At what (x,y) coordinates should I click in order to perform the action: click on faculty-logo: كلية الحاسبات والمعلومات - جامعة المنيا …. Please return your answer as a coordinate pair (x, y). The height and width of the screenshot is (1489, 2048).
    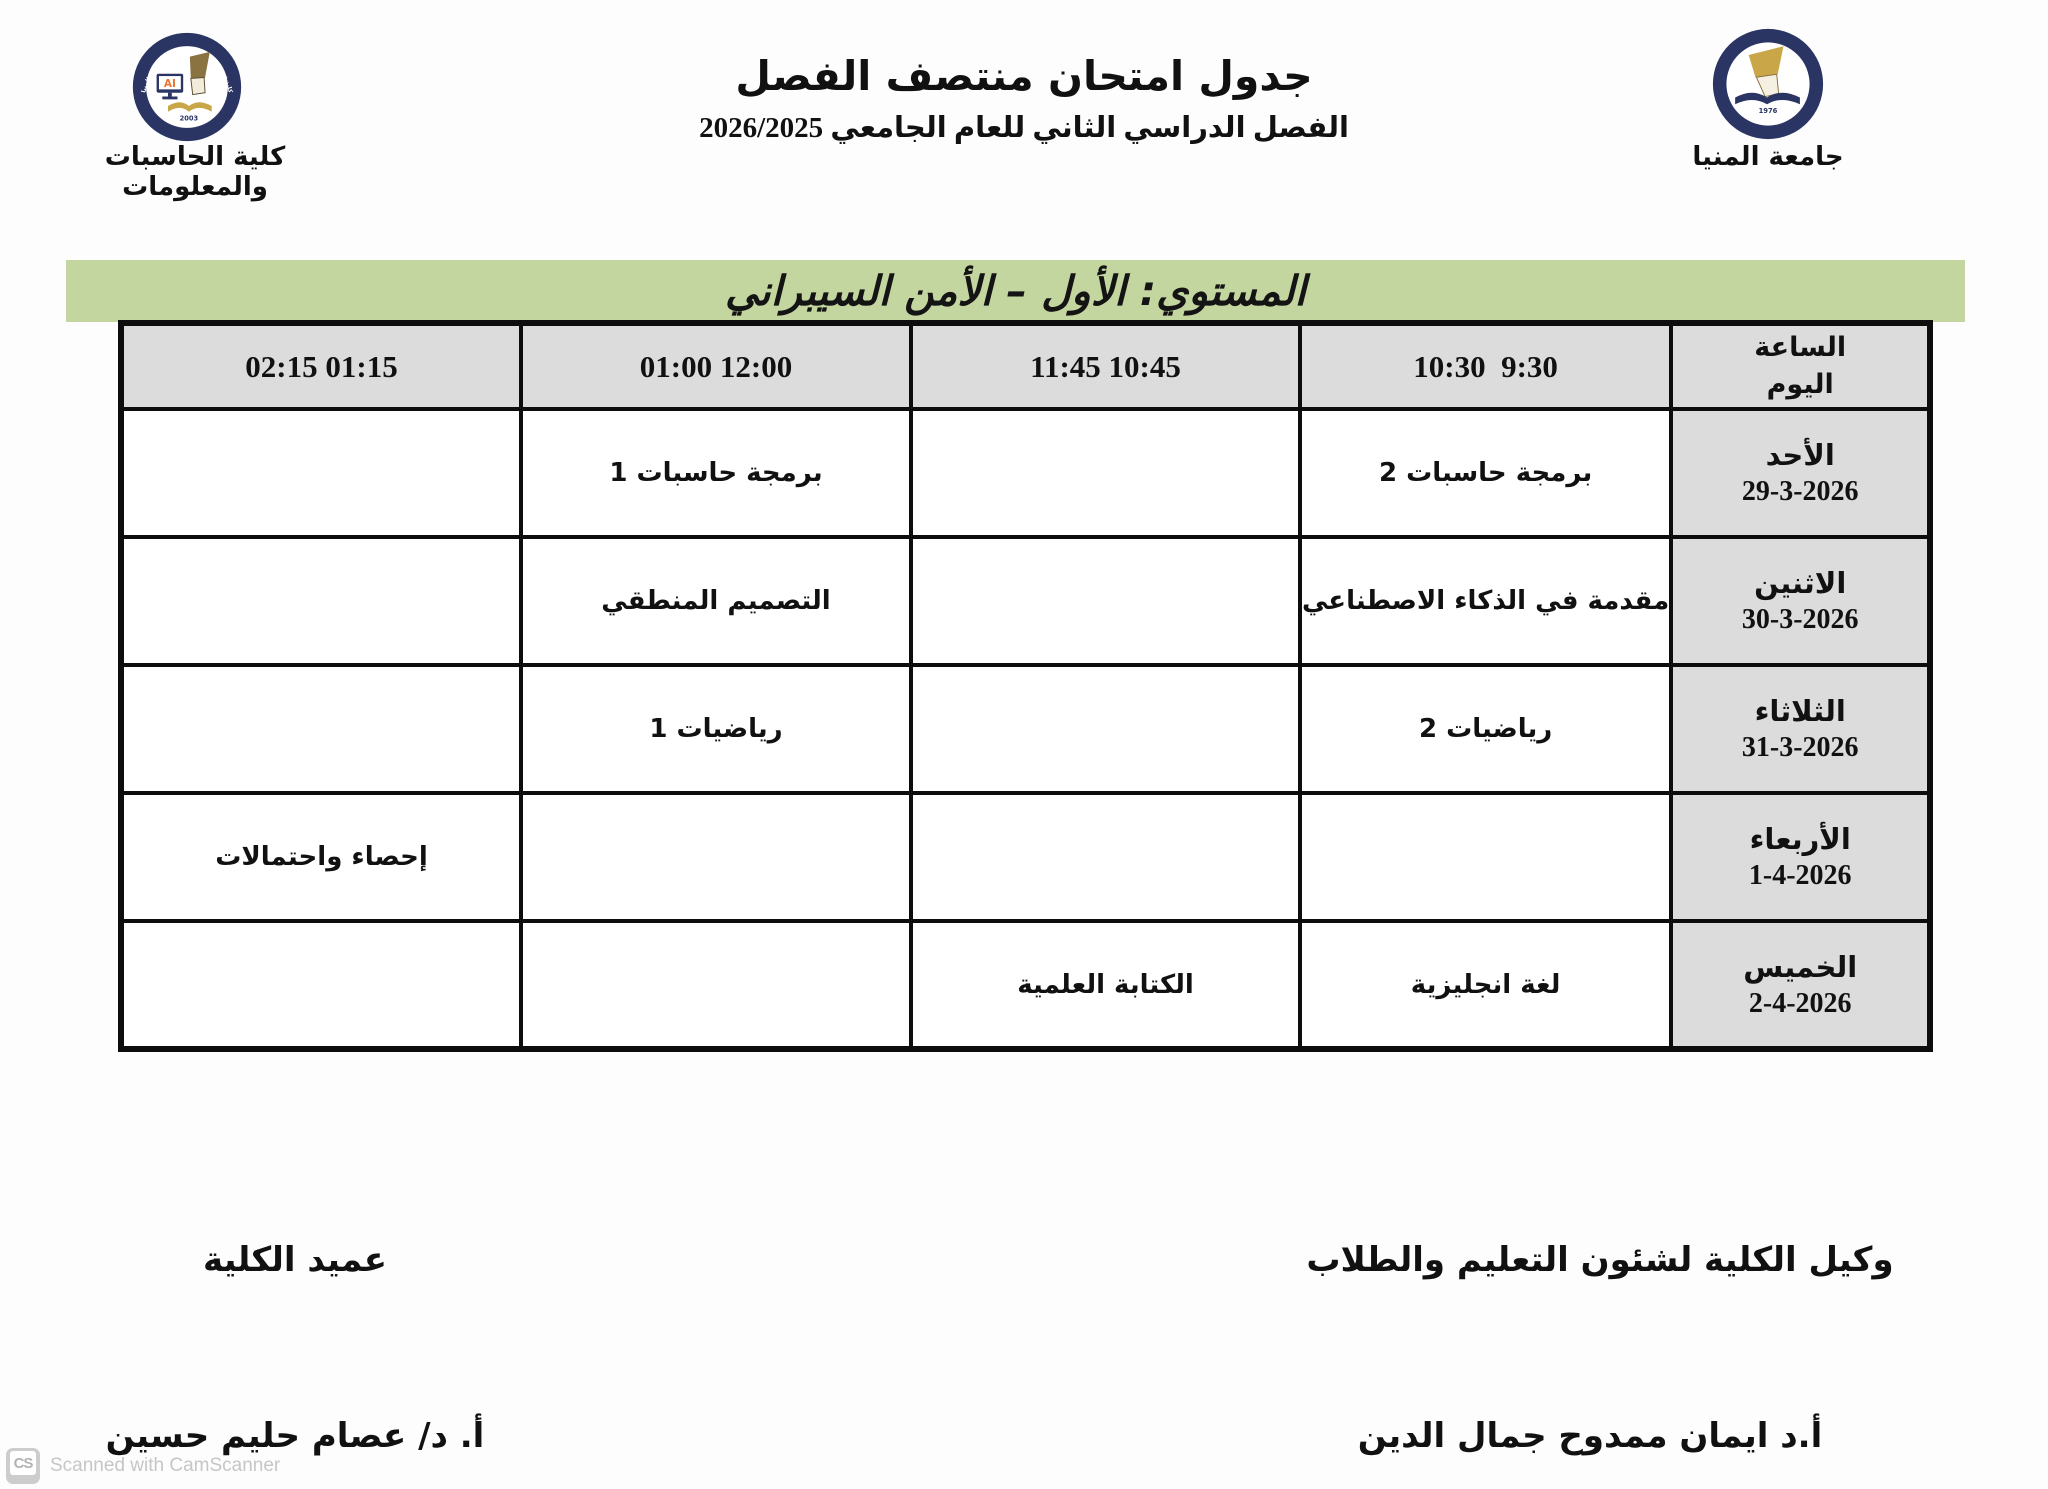
    Looking at the image, I should click on (187, 87).